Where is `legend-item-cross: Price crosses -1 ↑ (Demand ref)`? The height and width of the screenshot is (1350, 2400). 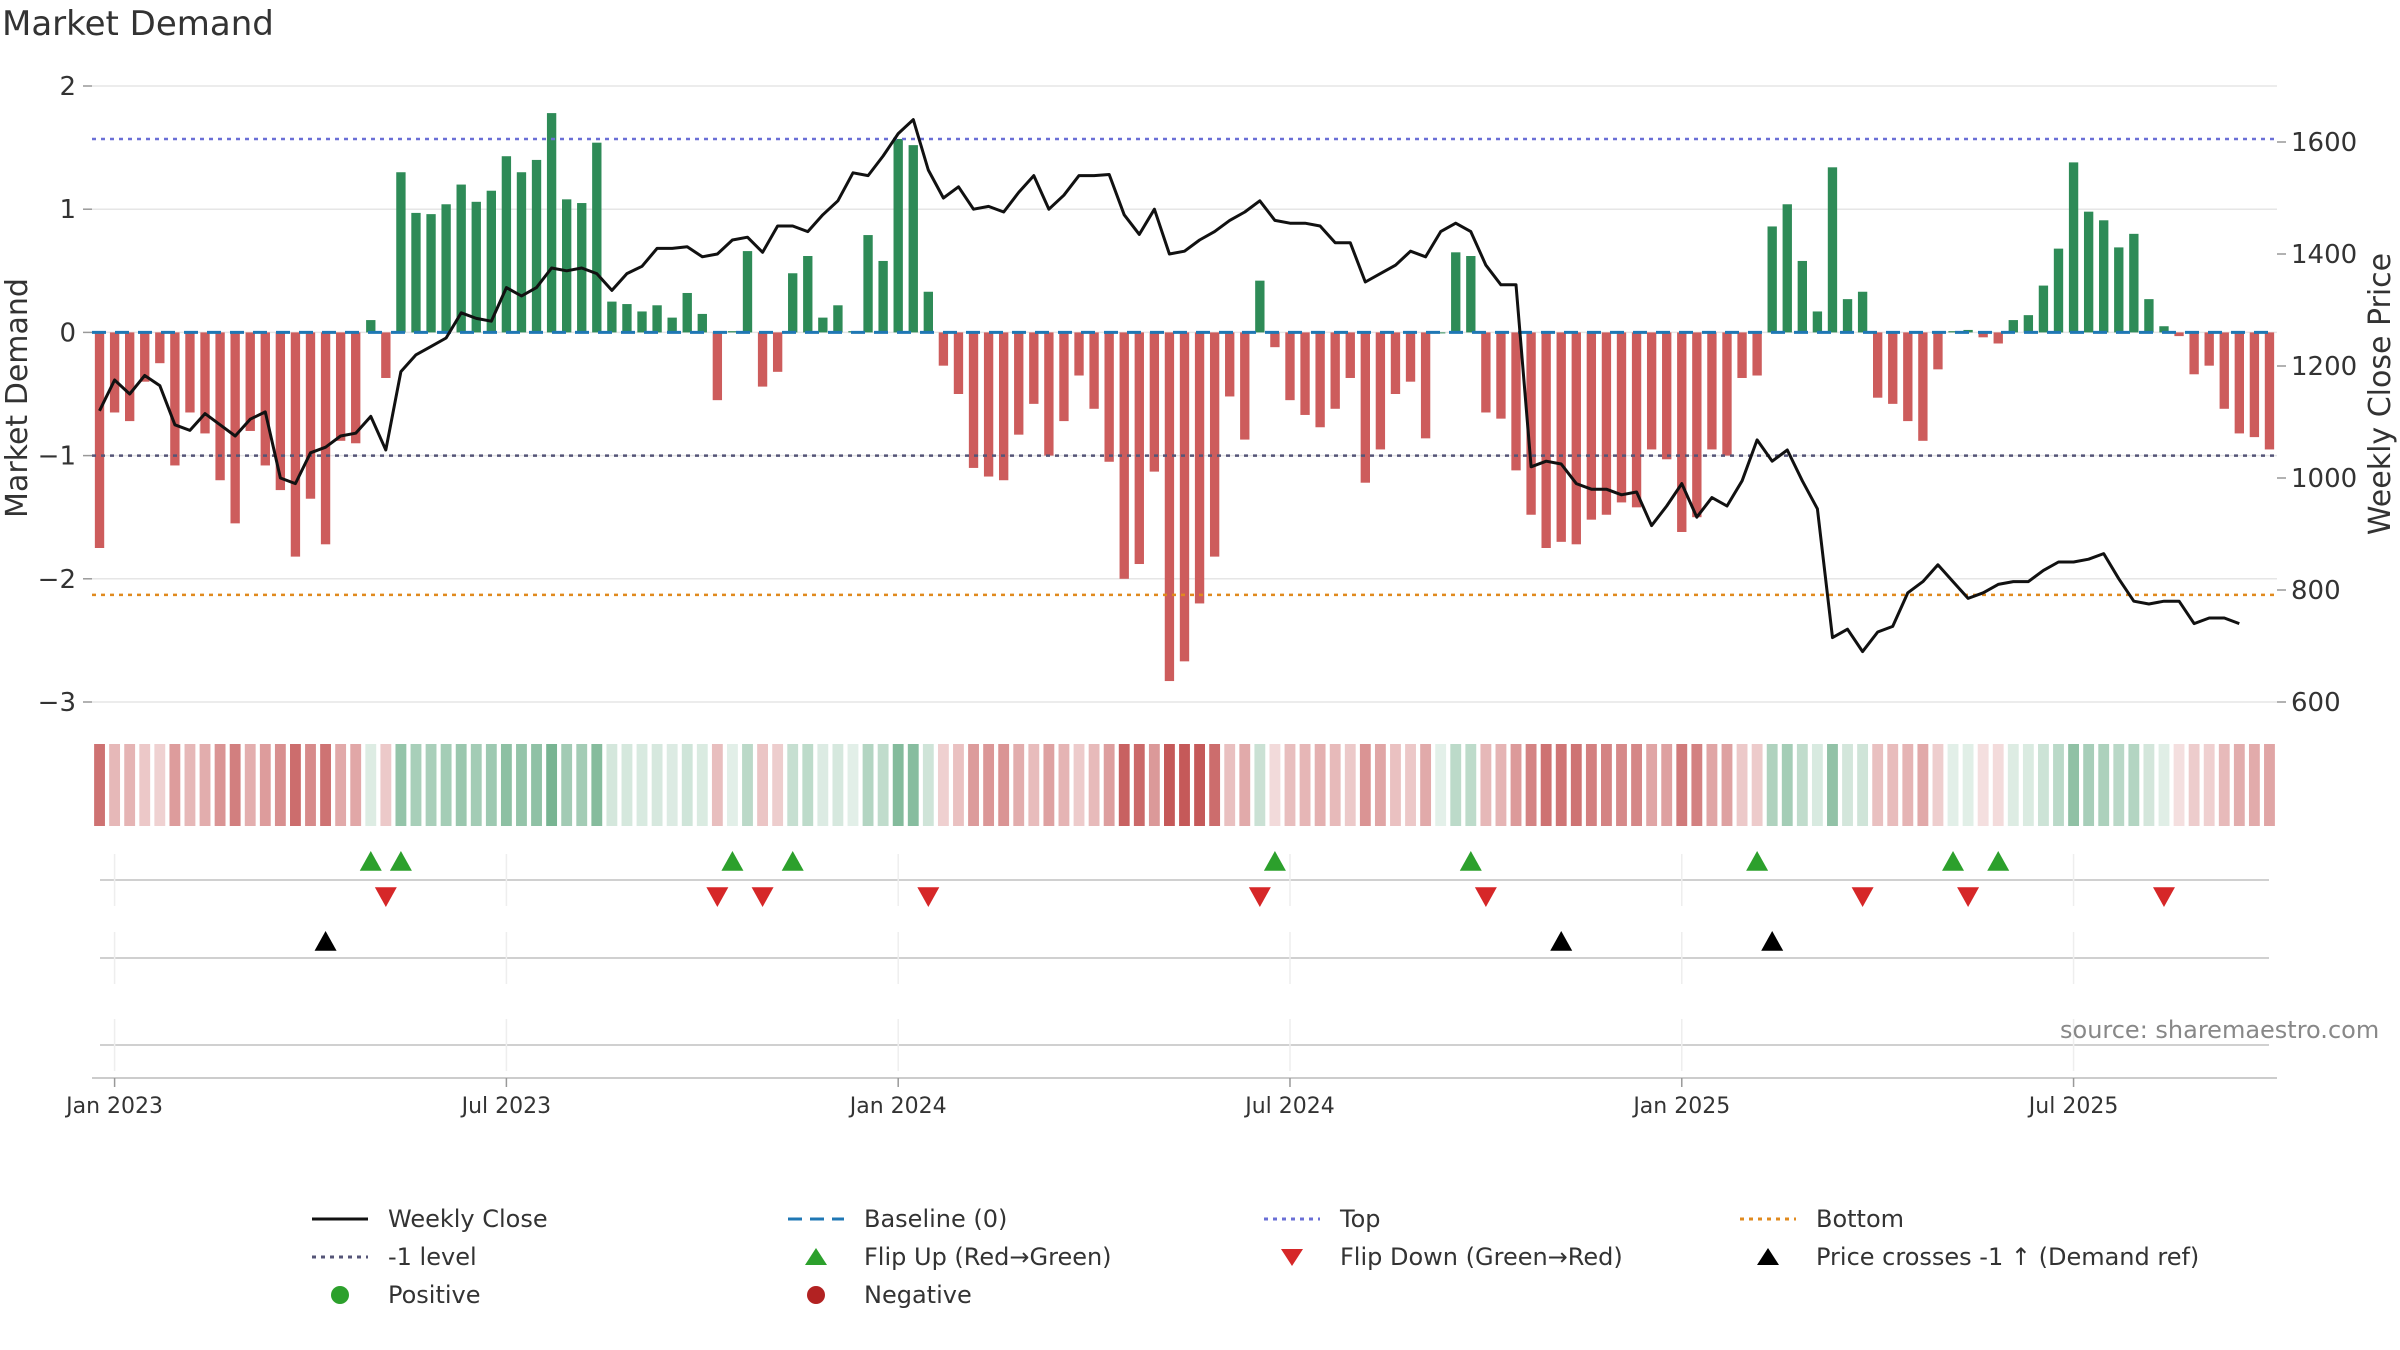
legend-item-cross: Price crosses -1 ↑ (Demand ref) is located at coordinates (1968, 1257).